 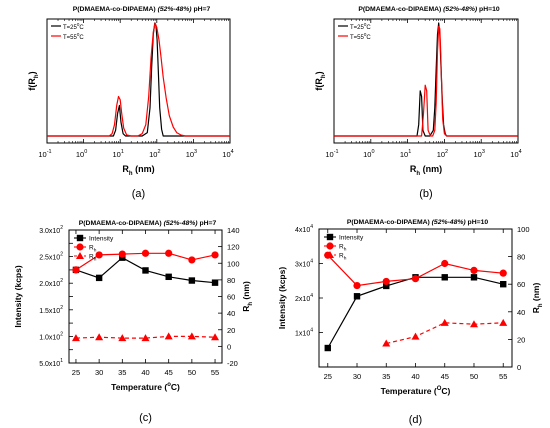 I want to click on x-tick-label: 50, so click(x=474, y=376).